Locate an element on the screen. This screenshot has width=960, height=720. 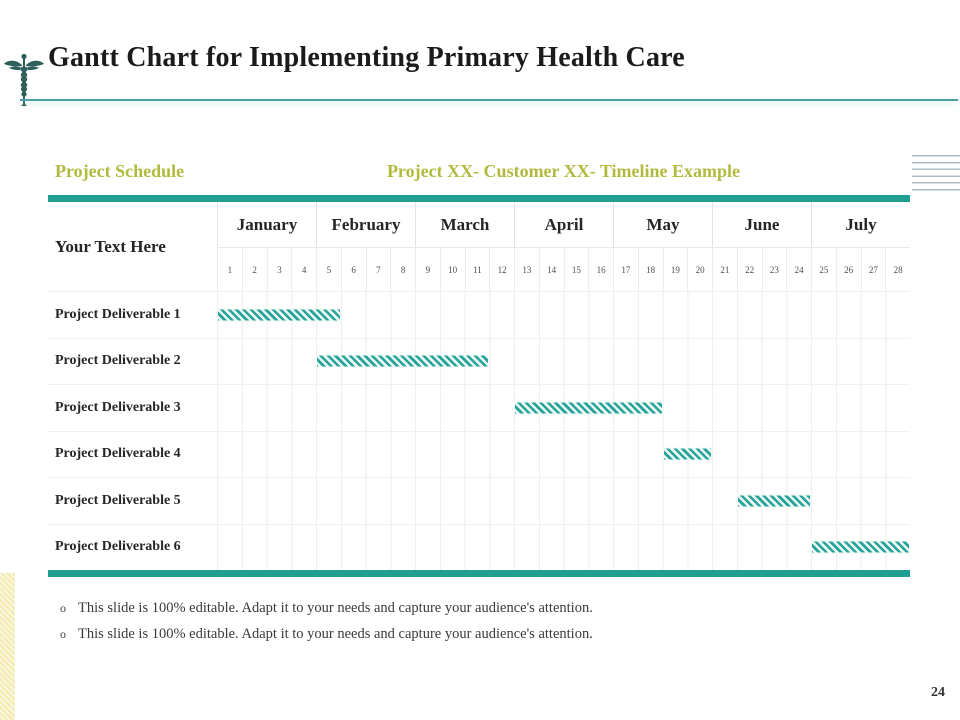
day-column-header: 8 is located at coordinates (402, 269).